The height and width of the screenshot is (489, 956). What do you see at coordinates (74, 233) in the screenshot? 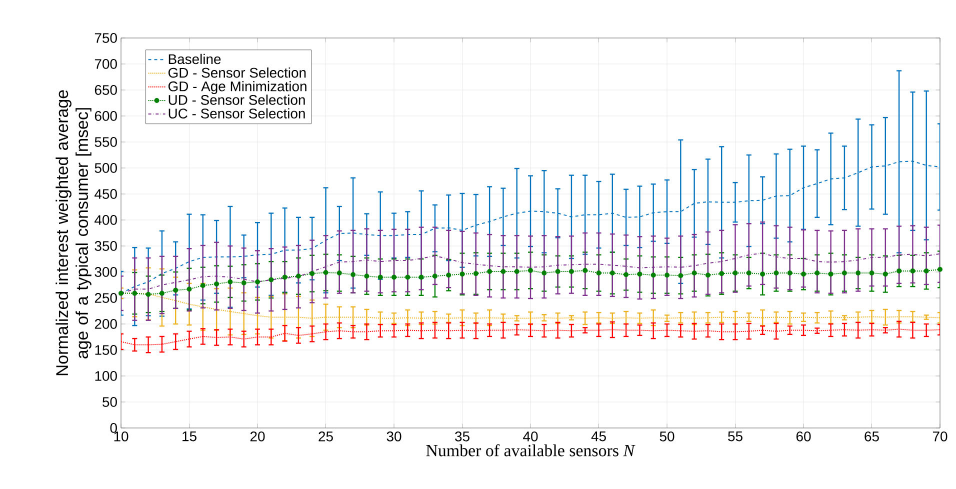
I see `y-axis-title: Normalized interest weighted average age of a typical consumer [msec]` at bounding box center [74, 233].